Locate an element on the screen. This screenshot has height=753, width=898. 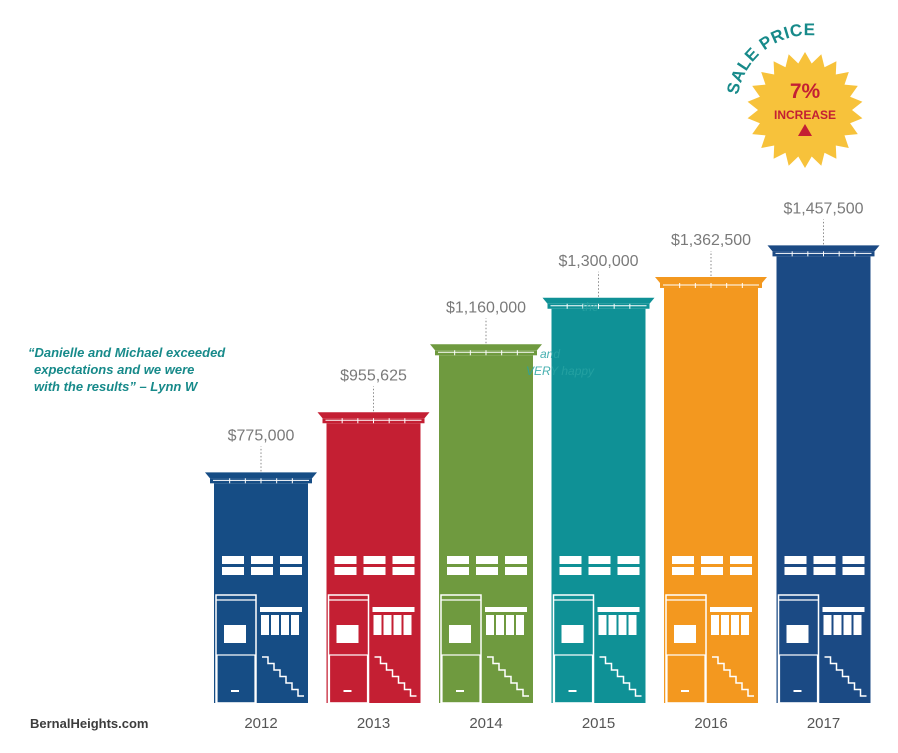
quote-line-3: with the results” – Lynn W is located at coordinates (116, 386).